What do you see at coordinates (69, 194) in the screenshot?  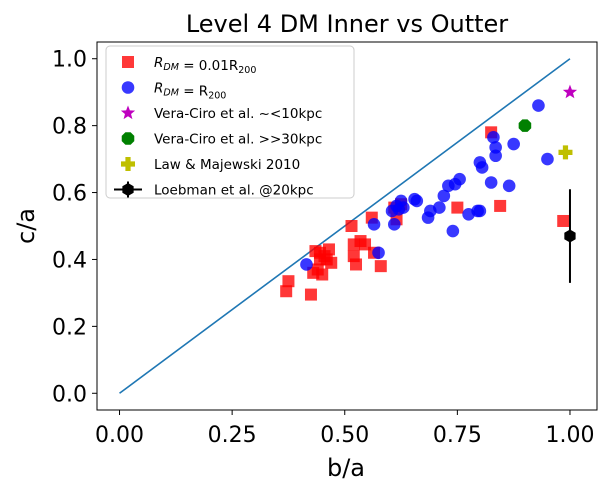 I see `y-tick-label: 0.6` at bounding box center [69, 194].